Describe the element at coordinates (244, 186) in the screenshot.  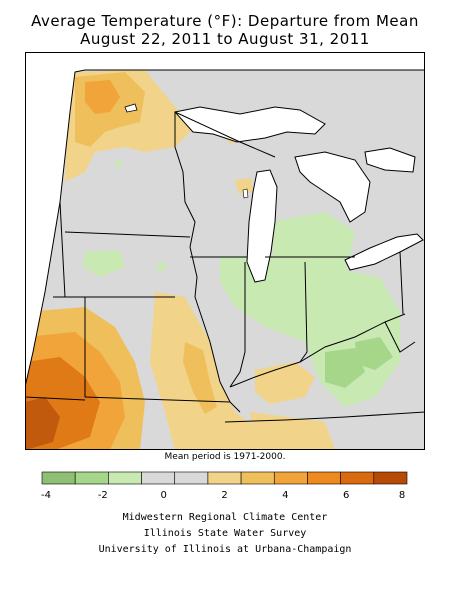
I see `warm-patch-wisconsin` at that location.